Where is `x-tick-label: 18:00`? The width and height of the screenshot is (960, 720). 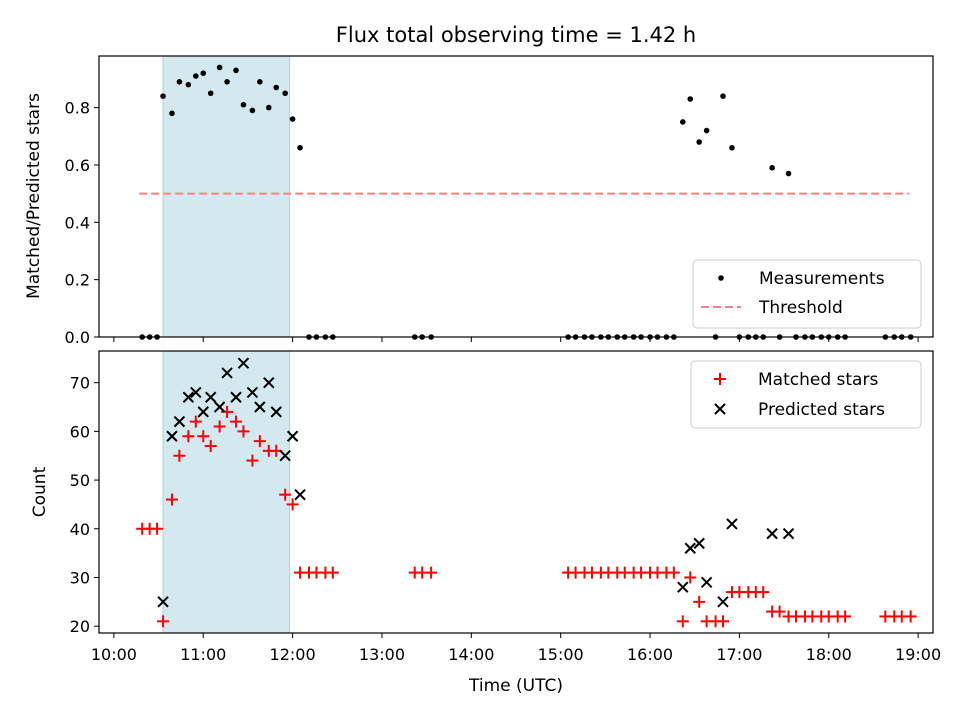 x-tick-label: 18:00 is located at coordinates (829, 654).